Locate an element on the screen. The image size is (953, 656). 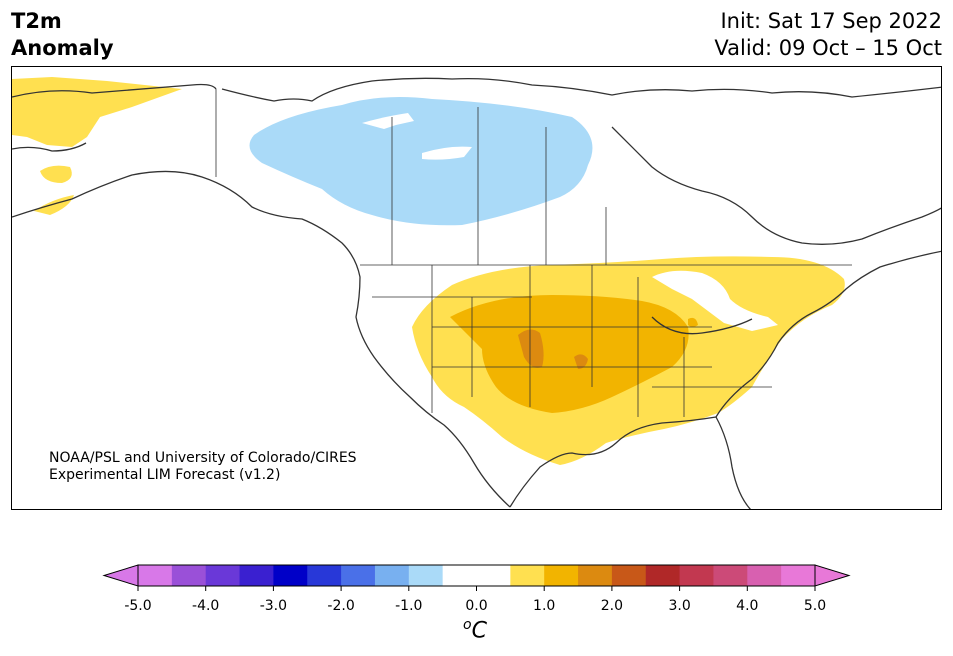
colorbar-tick-label: -5.0 is located at coordinates (138, 606).